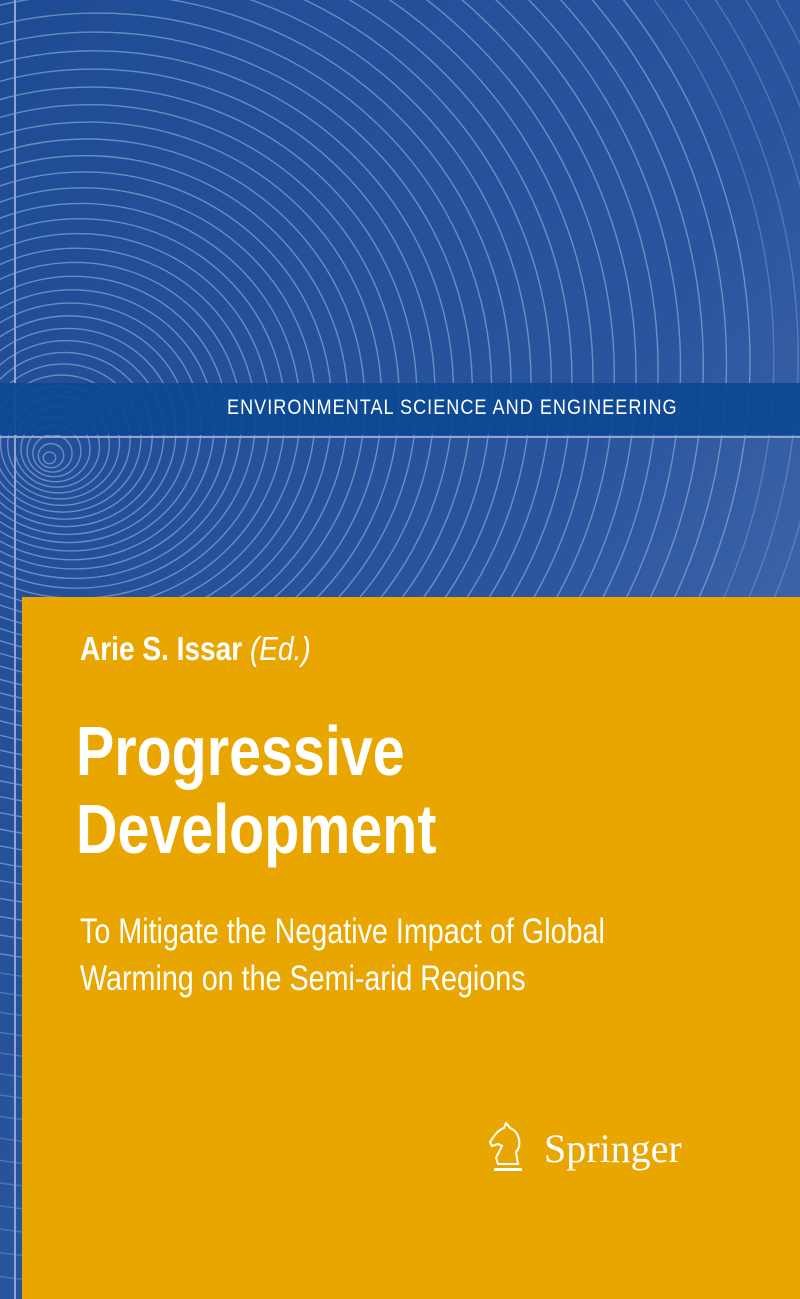  What do you see at coordinates (452, 407) in the screenshot?
I see `series-title: ENVIRONMENTAL SCIENCE AND ENGINEERING` at bounding box center [452, 407].